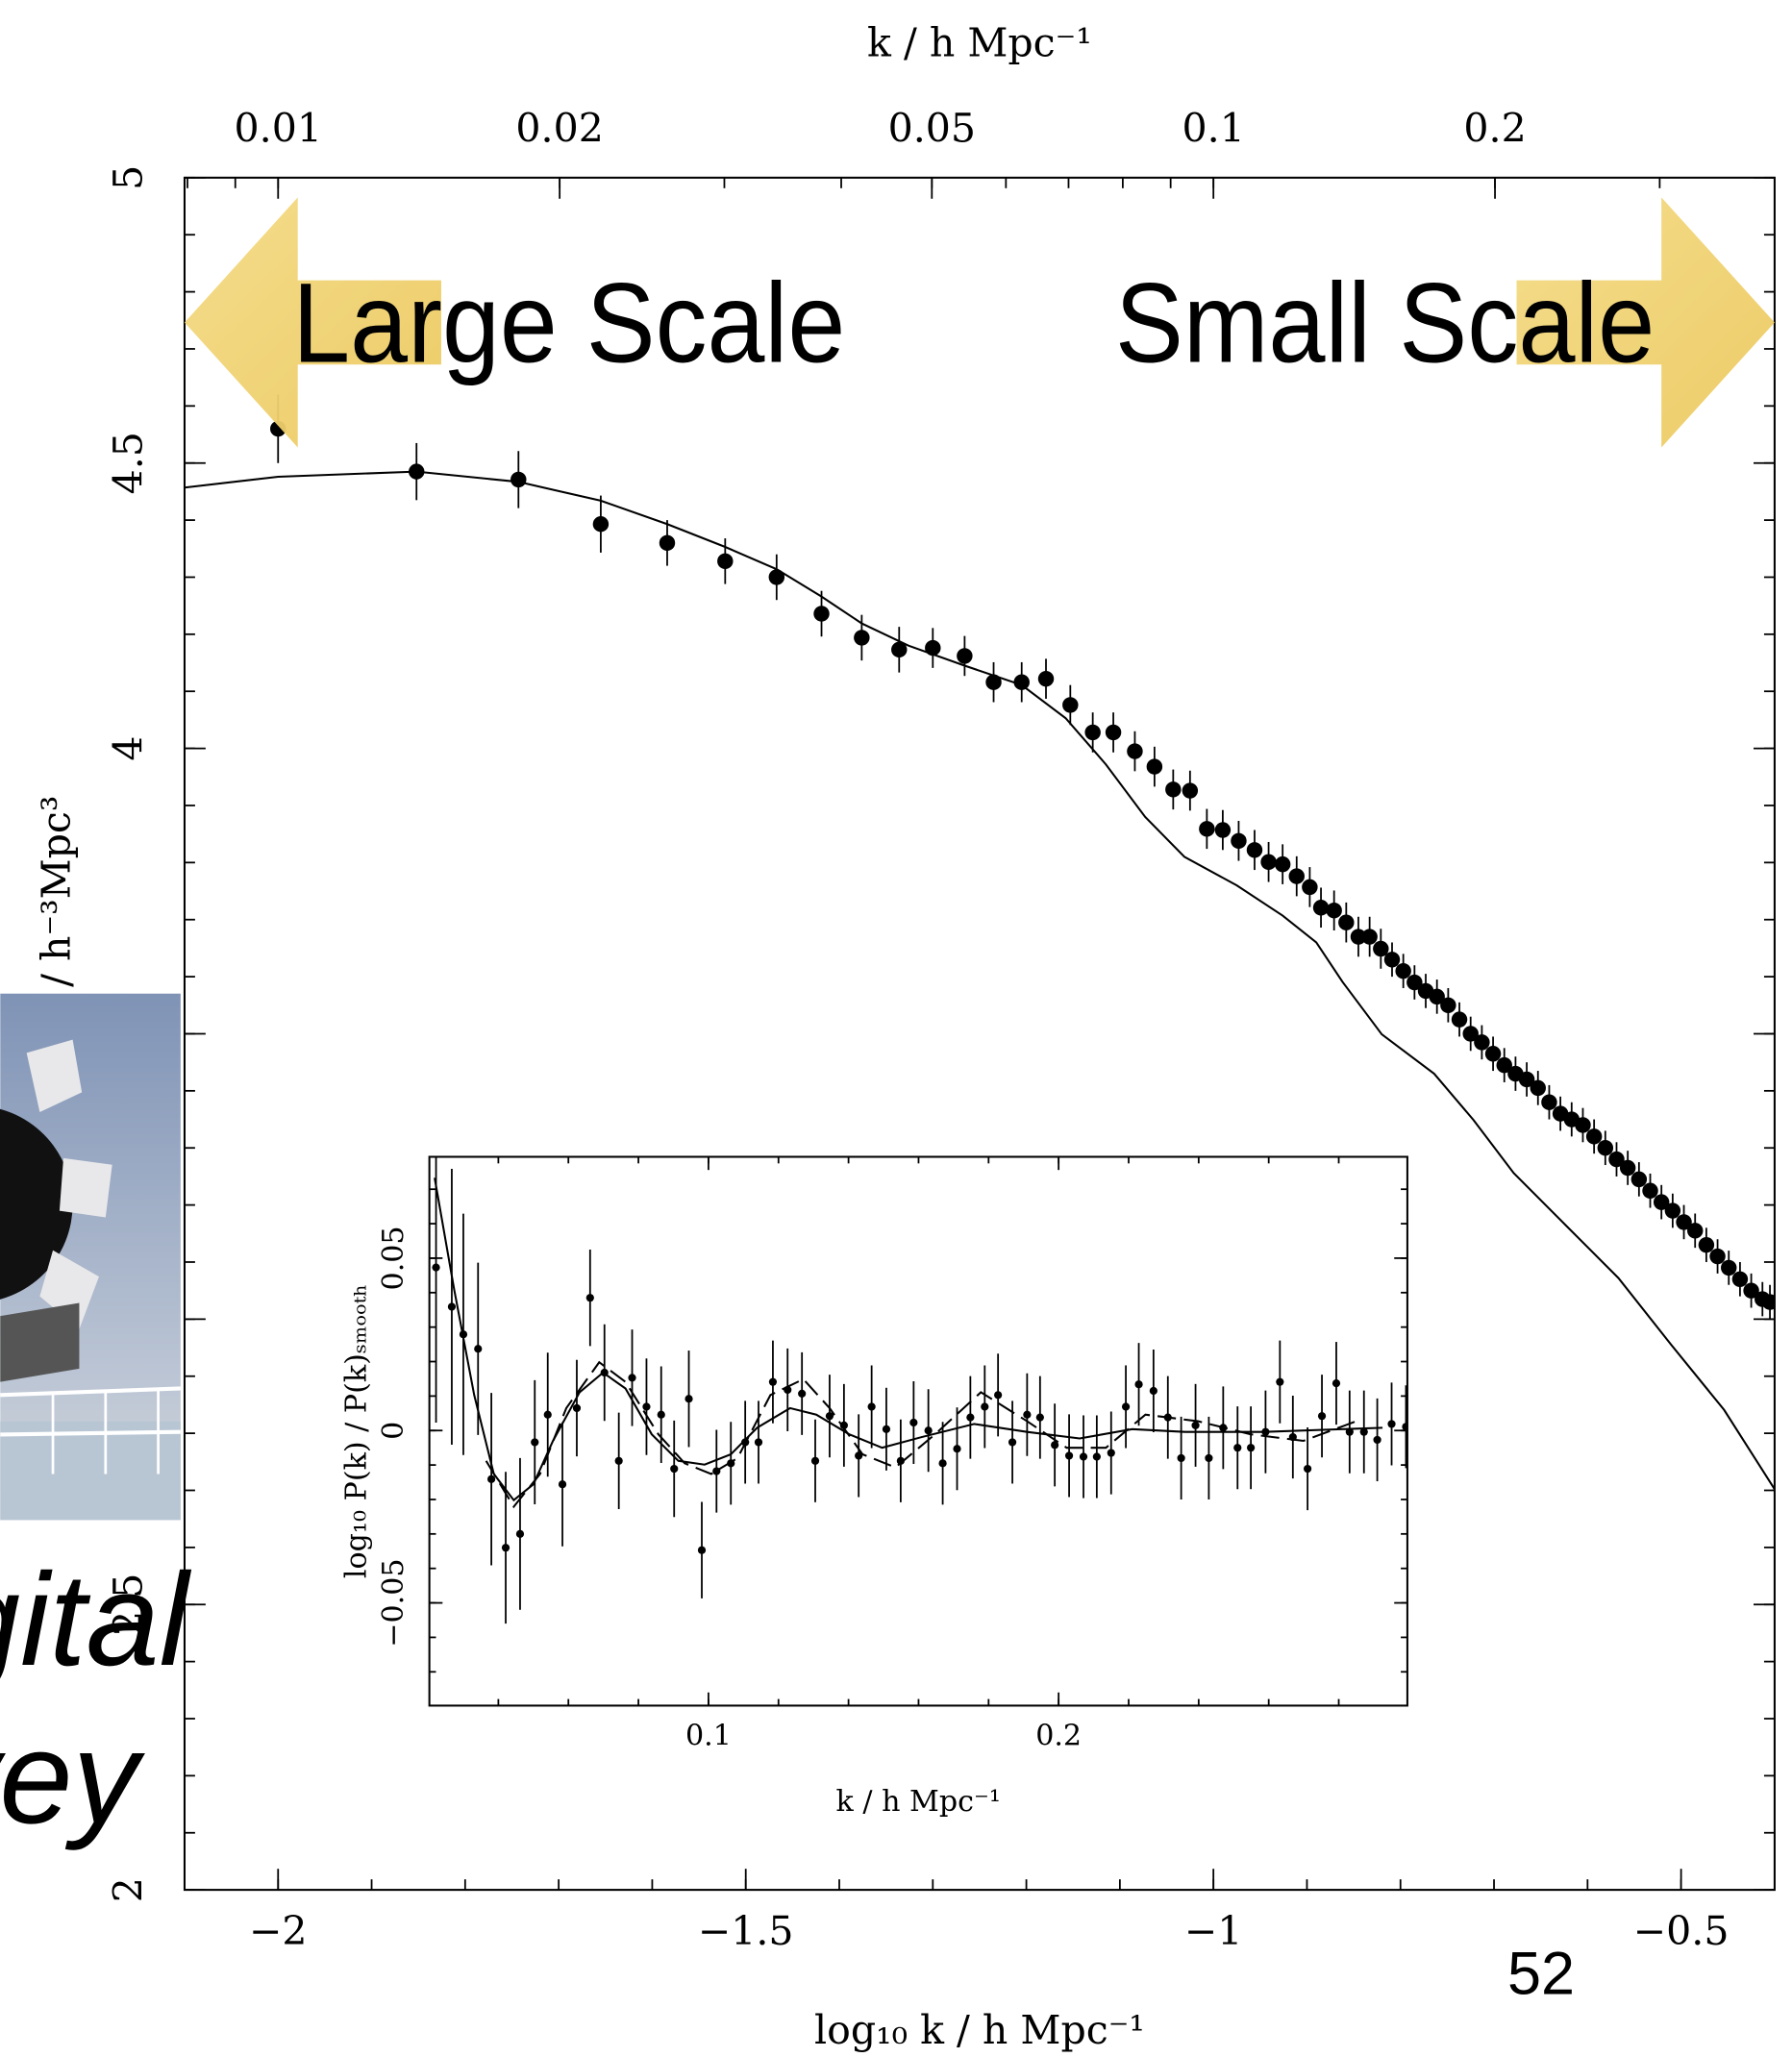 The image size is (1792, 2057). Describe the element at coordinates (1213, 1931) in the screenshot. I see `x-tick-label: −1` at that location.